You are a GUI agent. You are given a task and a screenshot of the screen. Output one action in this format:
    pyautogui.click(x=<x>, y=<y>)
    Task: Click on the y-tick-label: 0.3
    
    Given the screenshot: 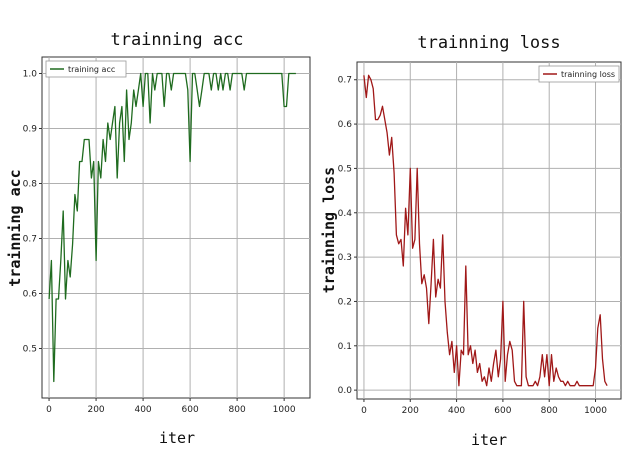 What is the action you would take?
    pyautogui.click(x=345, y=258)
    